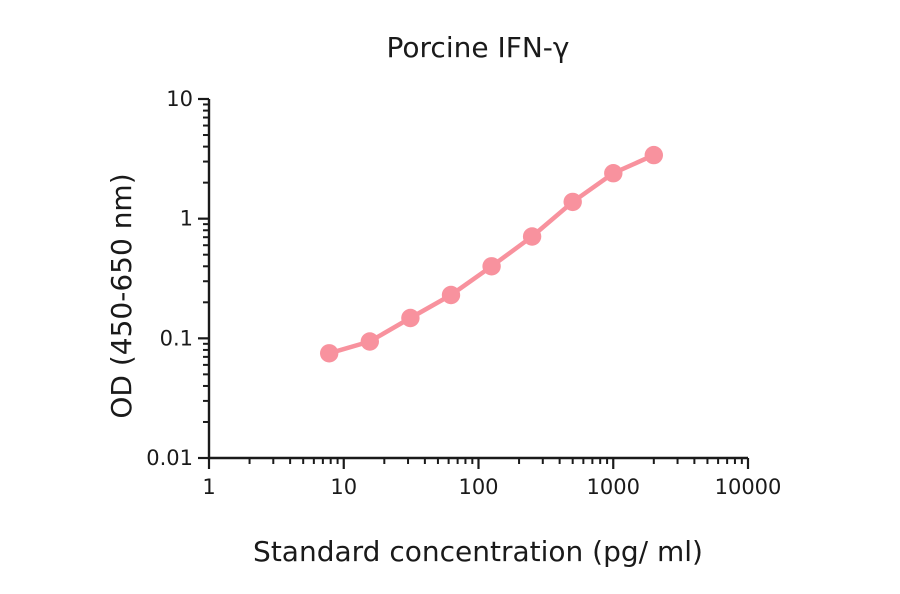  I want to click on y-tick-label: 1, so click(186, 219).